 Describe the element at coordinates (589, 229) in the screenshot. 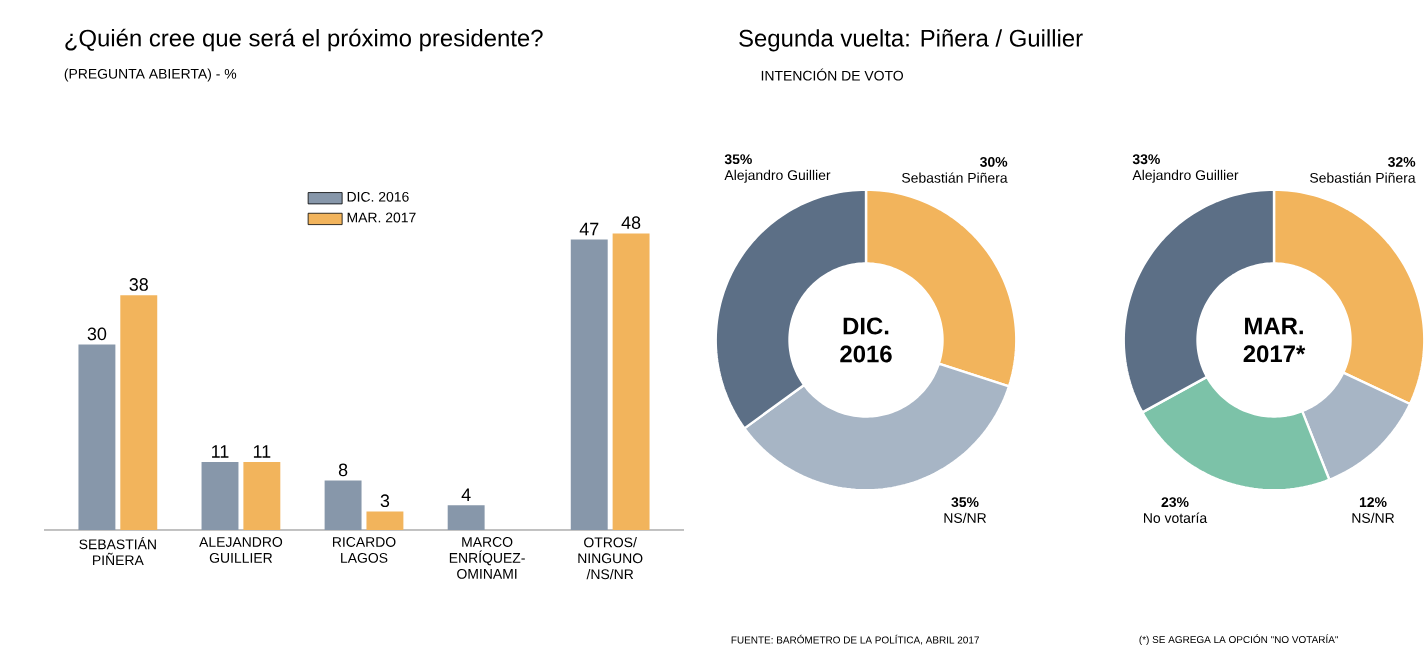

I see `data-label: 47` at that location.